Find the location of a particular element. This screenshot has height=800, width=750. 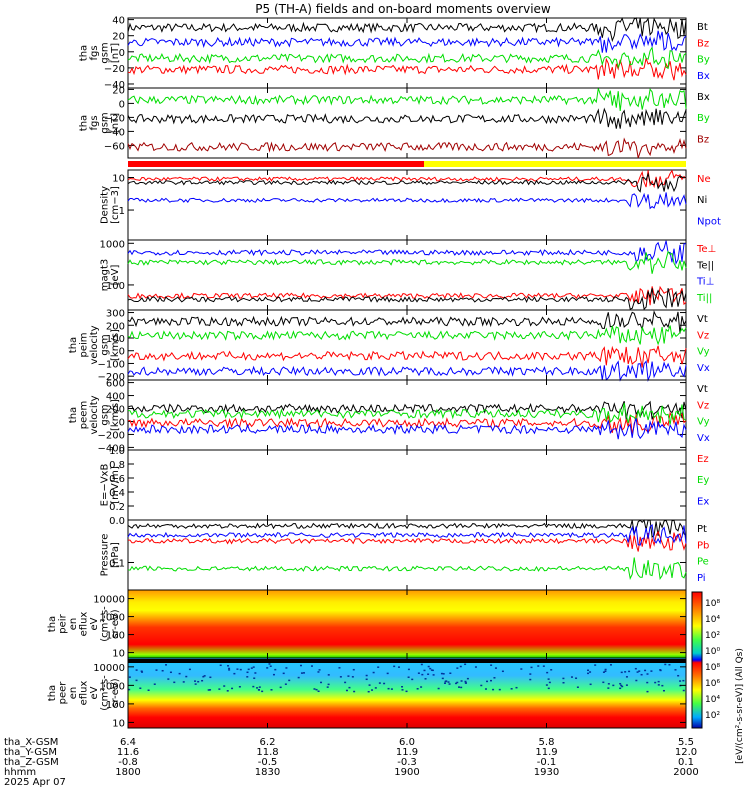

y-axis-label: [nPa] is located at coordinates (115, 555).